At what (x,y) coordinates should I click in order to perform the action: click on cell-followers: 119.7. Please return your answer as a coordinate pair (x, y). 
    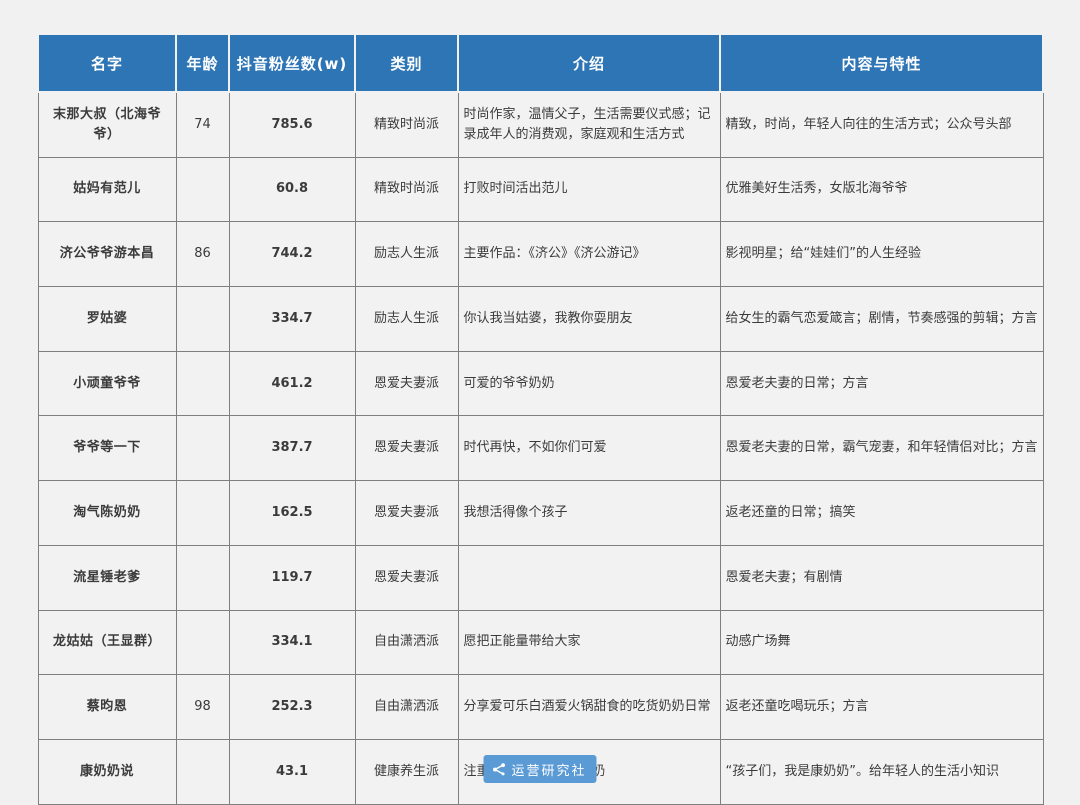
    Looking at the image, I should click on (292, 577).